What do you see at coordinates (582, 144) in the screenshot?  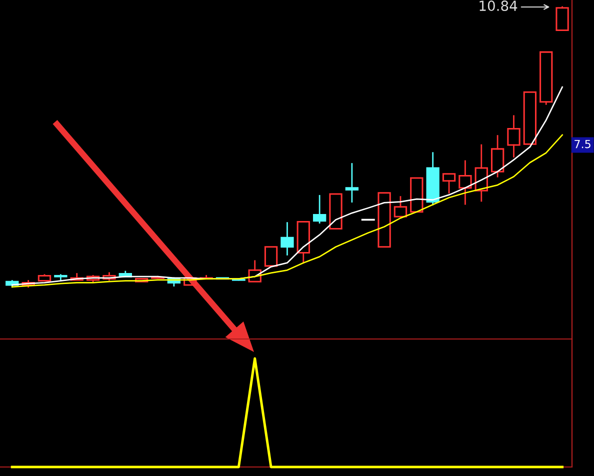 I see `text: 7.5` at bounding box center [582, 144].